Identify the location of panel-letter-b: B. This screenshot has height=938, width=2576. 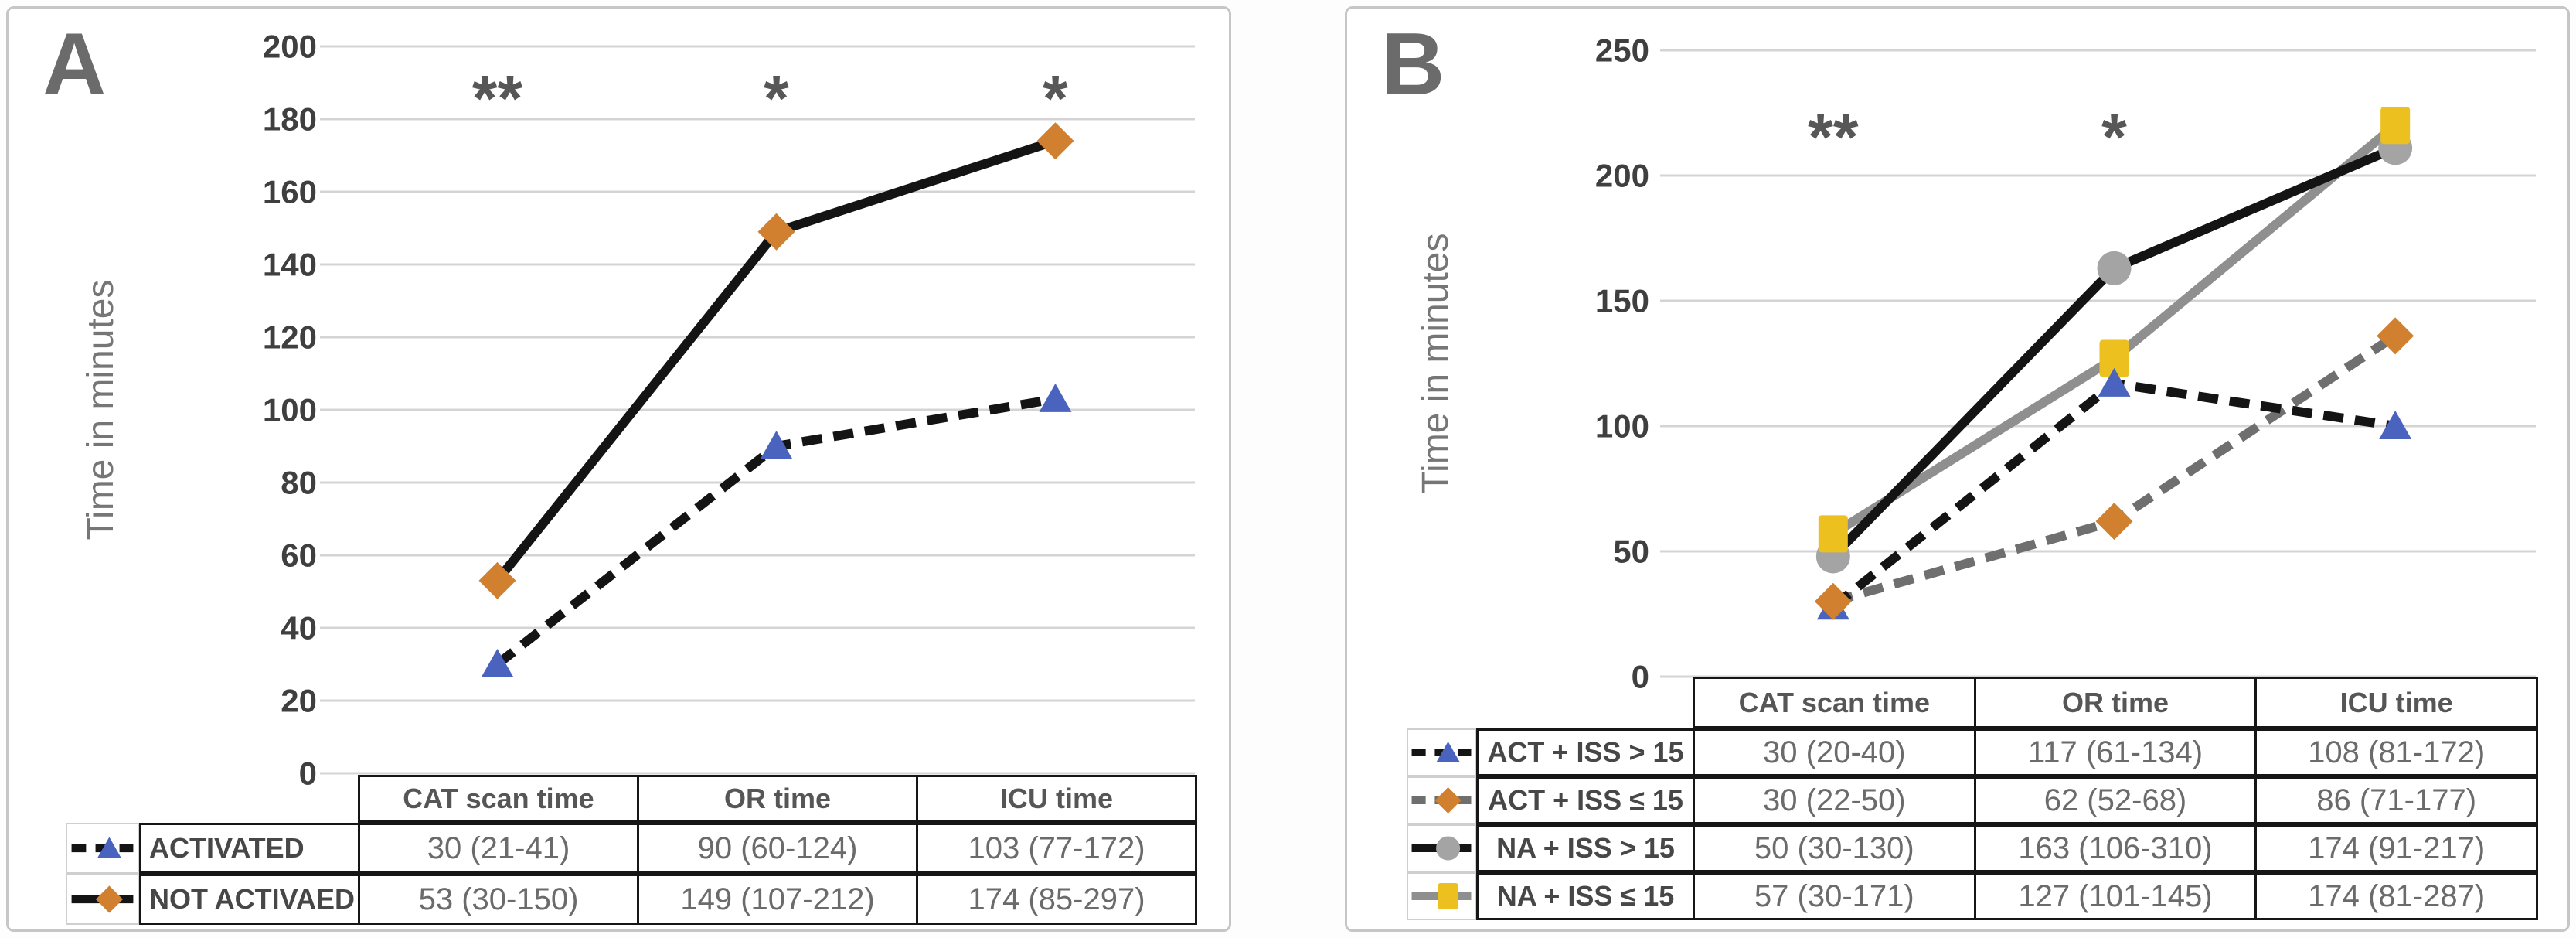
(1413, 64).